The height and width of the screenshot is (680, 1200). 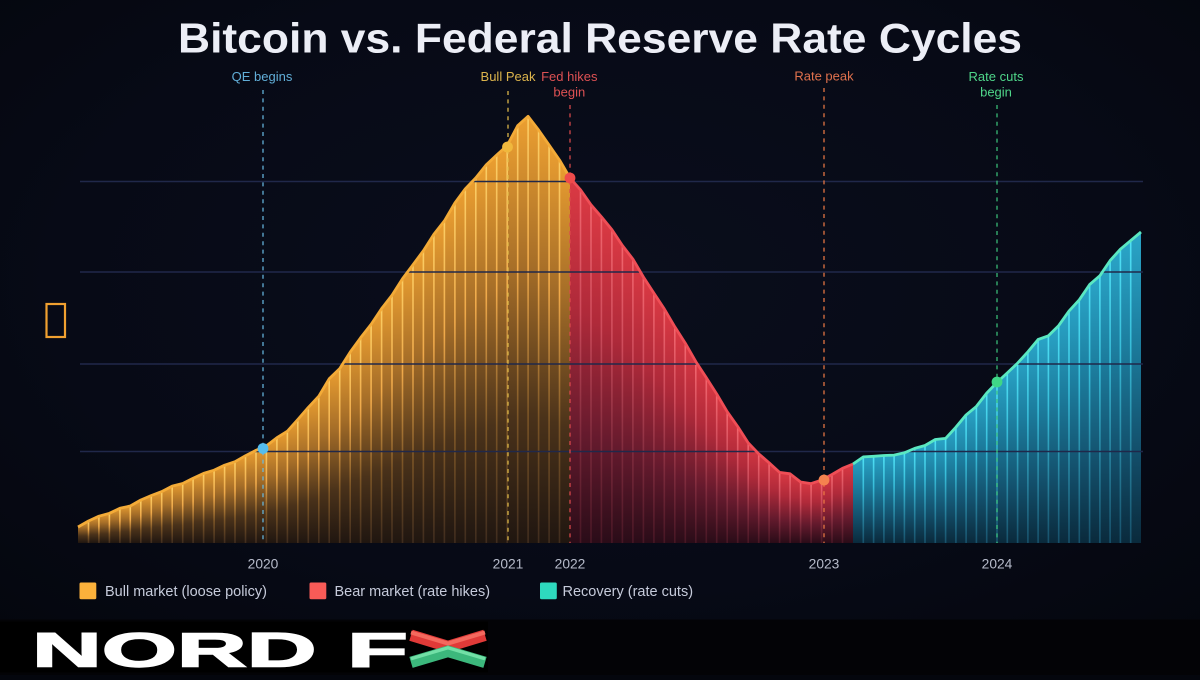 I want to click on svg-text: 2020, so click(x=263, y=564).